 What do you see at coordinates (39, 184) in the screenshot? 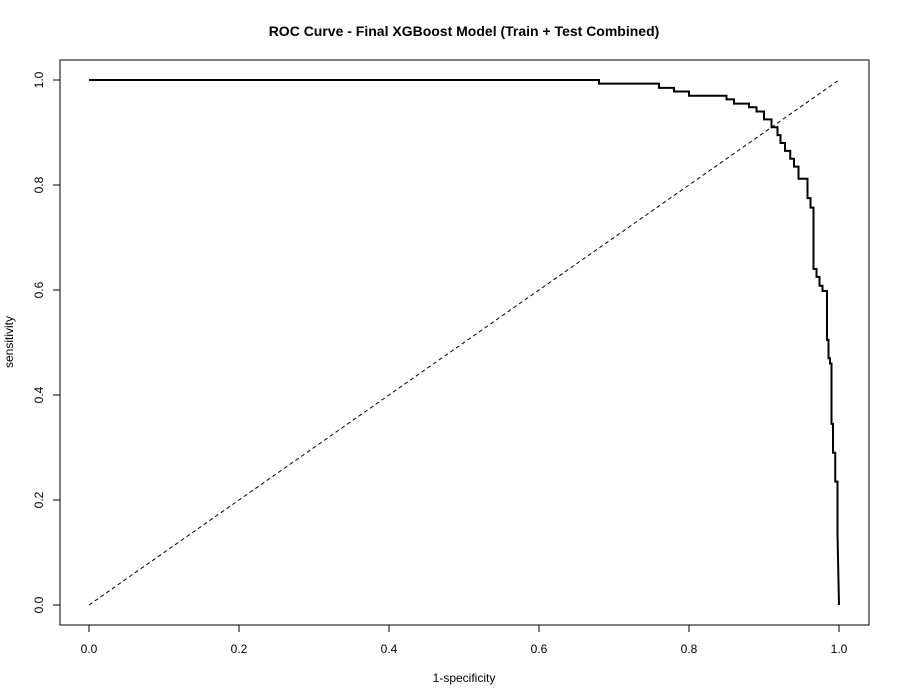
I see `y-tick-label: 0.8` at bounding box center [39, 184].